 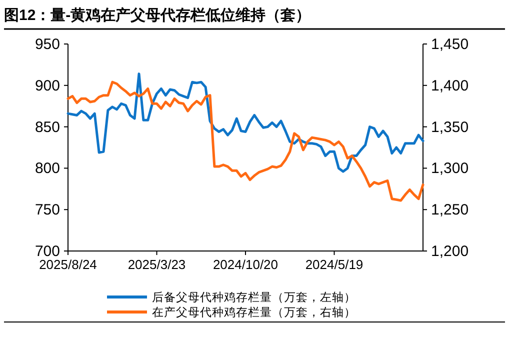 What do you see at coordinates (450, 44) in the screenshot?
I see `y2-tick-label: 1,450` at bounding box center [450, 44].